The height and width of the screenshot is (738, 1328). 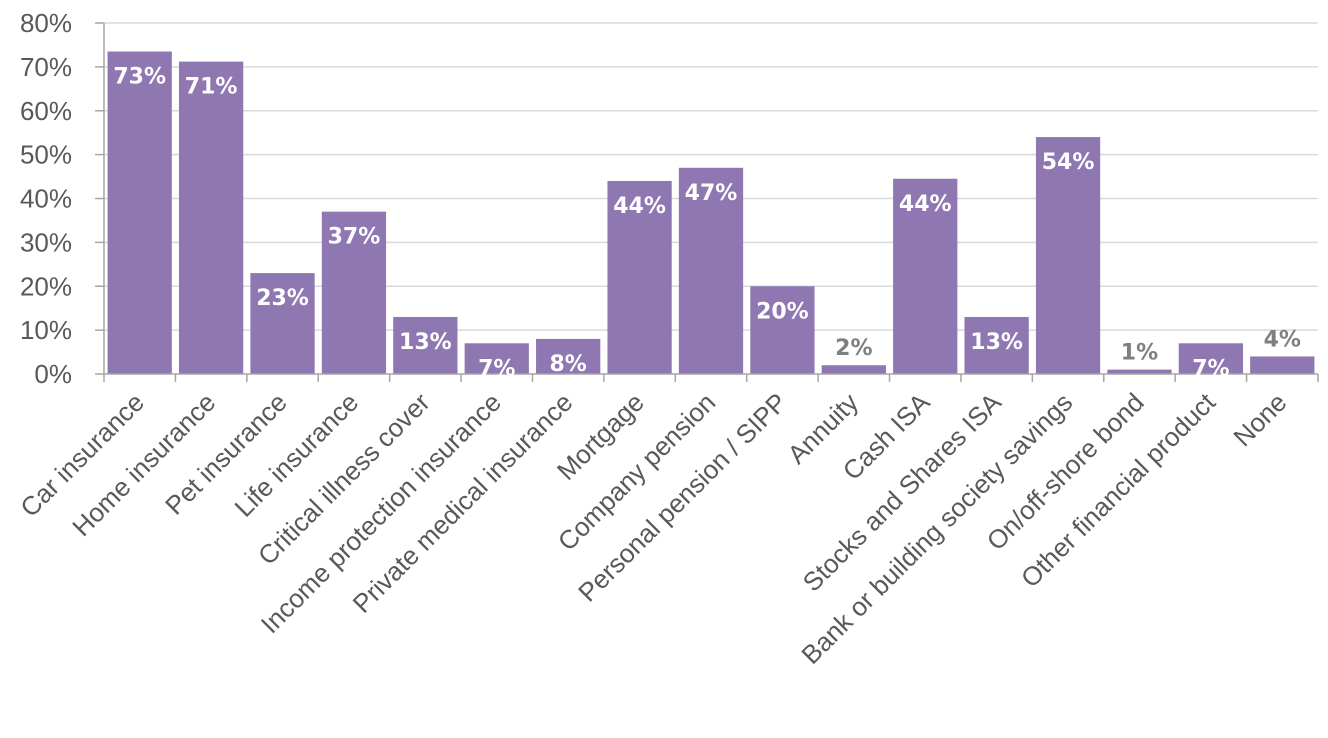 What do you see at coordinates (46, 242) in the screenshot?
I see `y-tick-label: 30%` at bounding box center [46, 242].